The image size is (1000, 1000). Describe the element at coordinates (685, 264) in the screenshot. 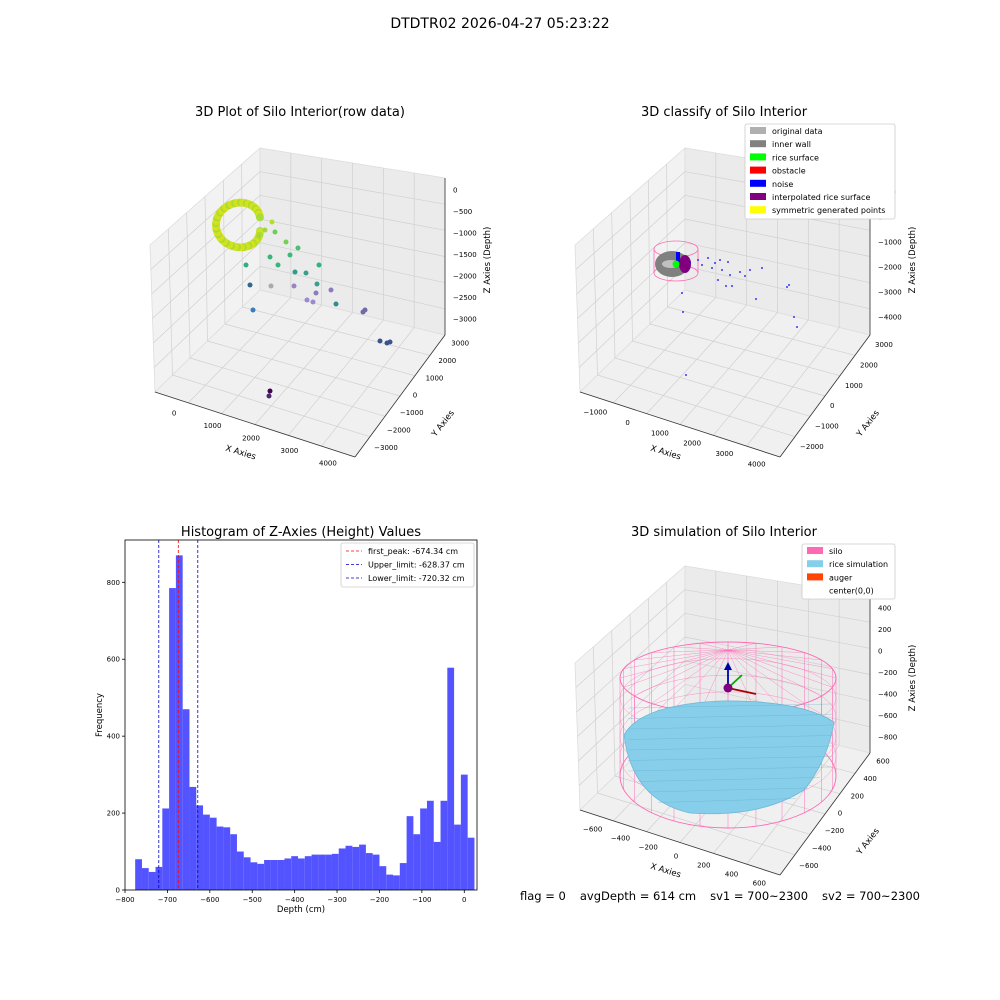

I see `cls-interpolated-surface` at that location.